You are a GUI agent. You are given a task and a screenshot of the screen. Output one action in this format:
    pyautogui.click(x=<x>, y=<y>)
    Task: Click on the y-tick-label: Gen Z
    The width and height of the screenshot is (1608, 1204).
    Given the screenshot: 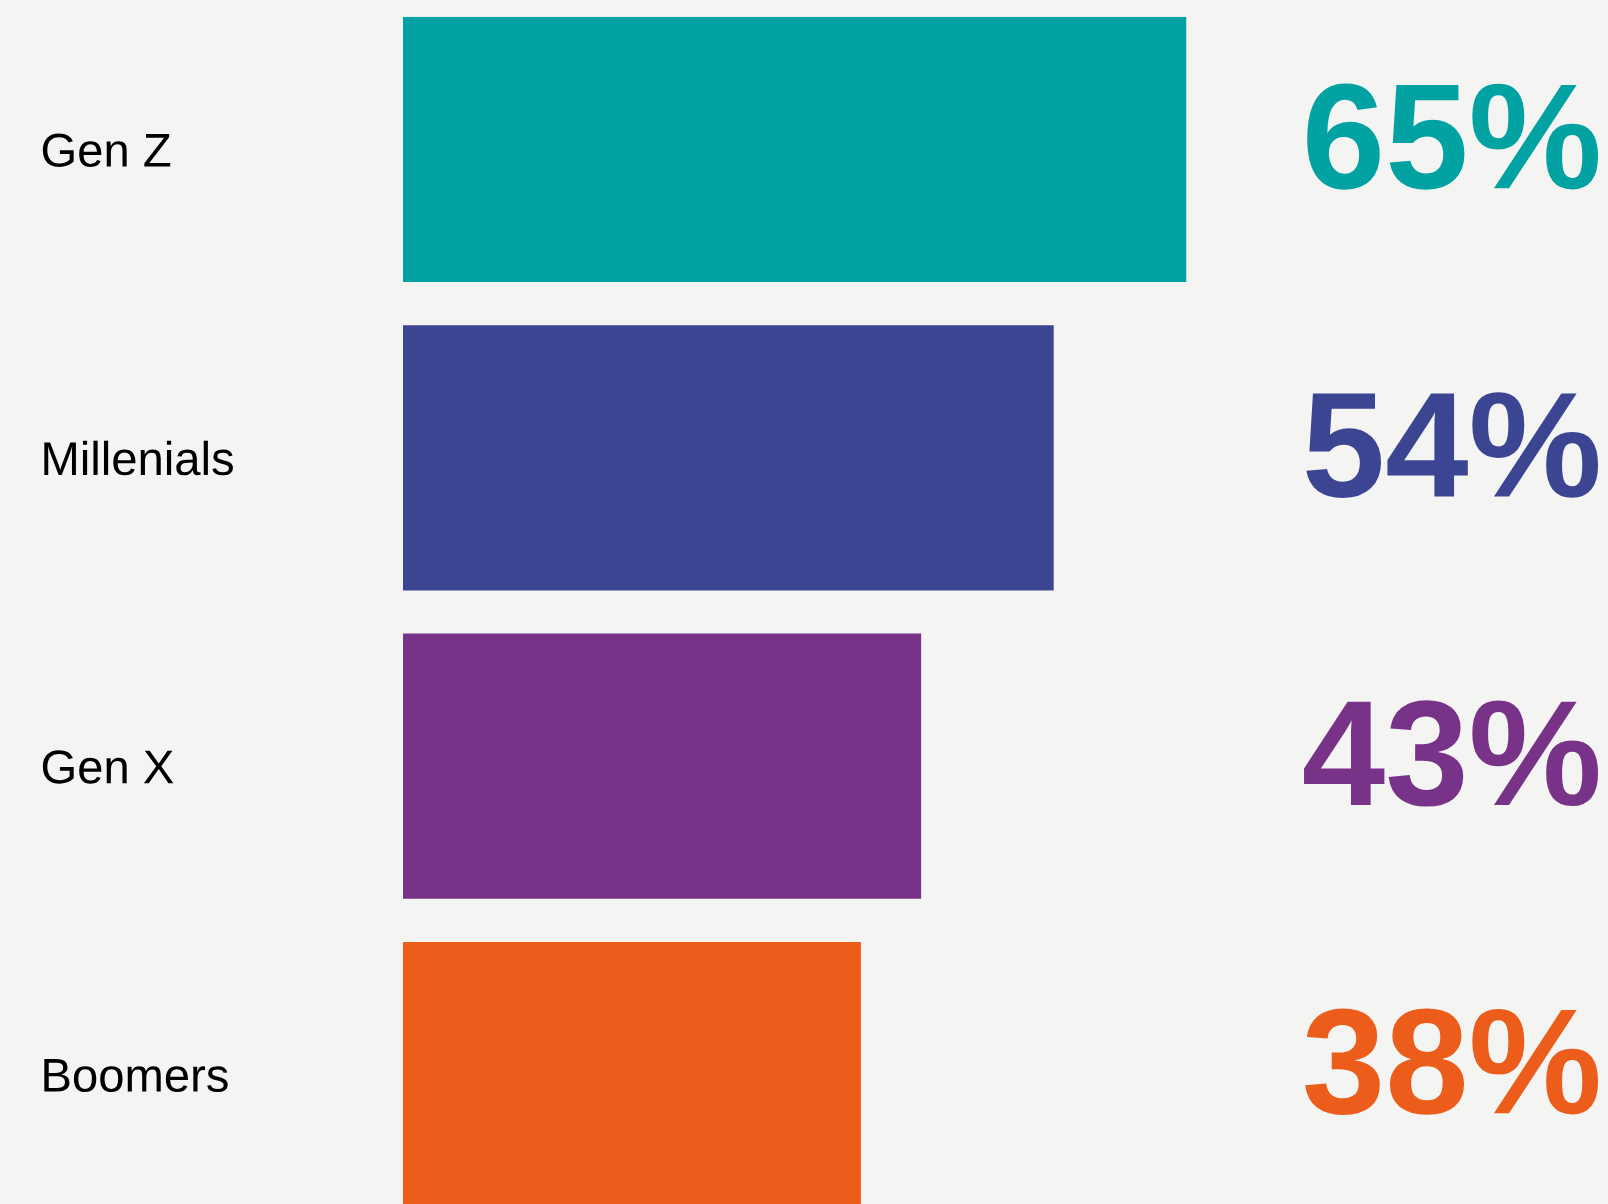 What is the action you would take?
    pyautogui.click(x=106, y=150)
    